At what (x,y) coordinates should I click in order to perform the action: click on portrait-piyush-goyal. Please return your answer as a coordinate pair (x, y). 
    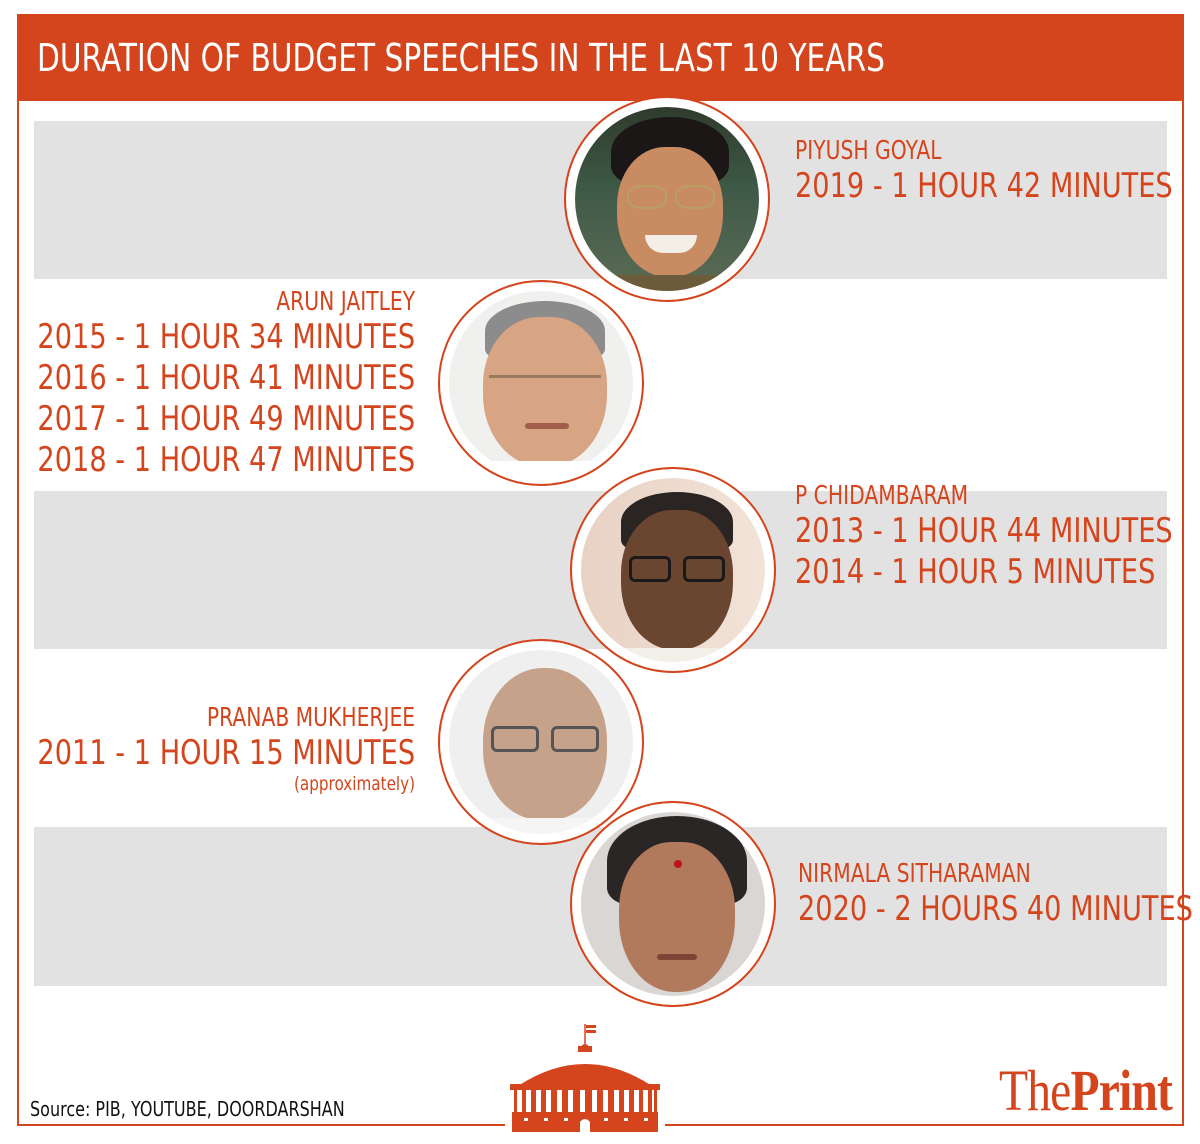
    Looking at the image, I should click on (667, 199).